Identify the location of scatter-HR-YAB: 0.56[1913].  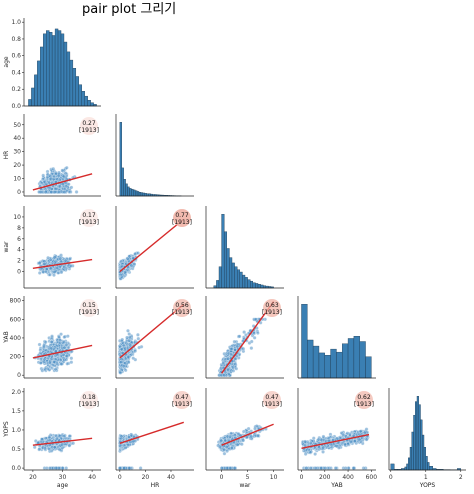
(155, 337).